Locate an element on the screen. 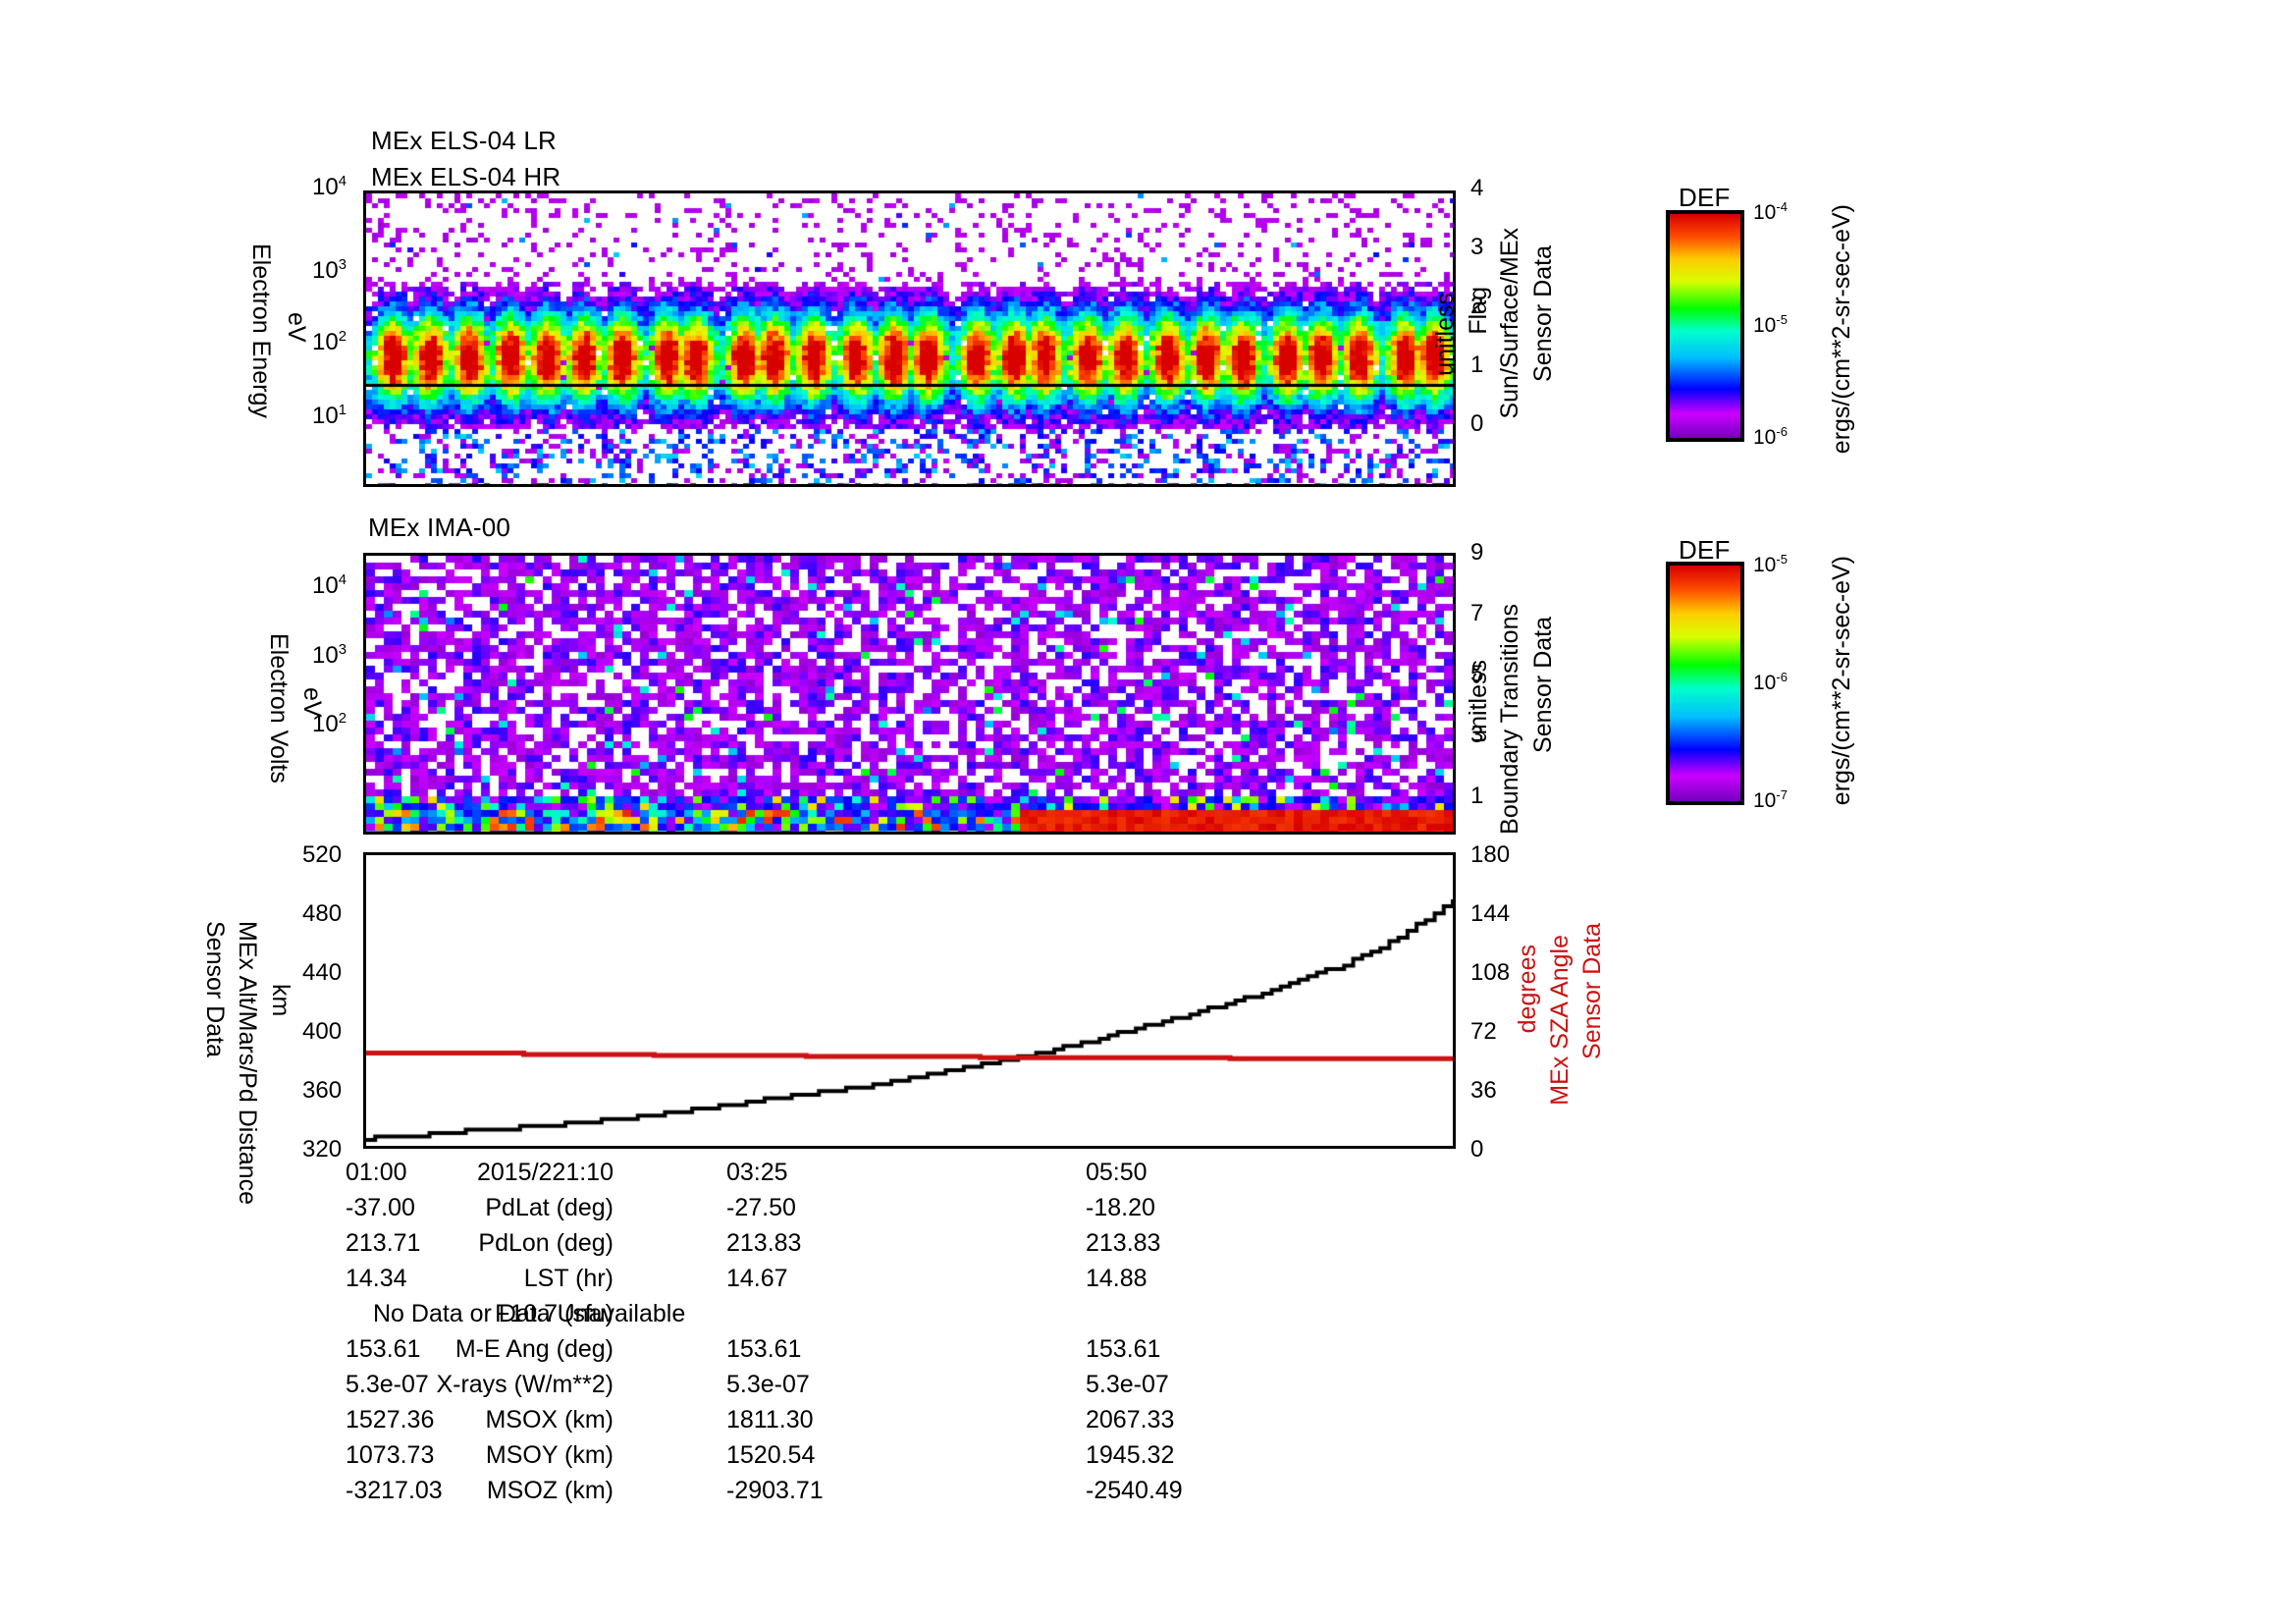 Image resolution: width=2296 pixels, height=1623 pixels. panel-els-right-axis-label-4: unitless is located at coordinates (1445, 334).